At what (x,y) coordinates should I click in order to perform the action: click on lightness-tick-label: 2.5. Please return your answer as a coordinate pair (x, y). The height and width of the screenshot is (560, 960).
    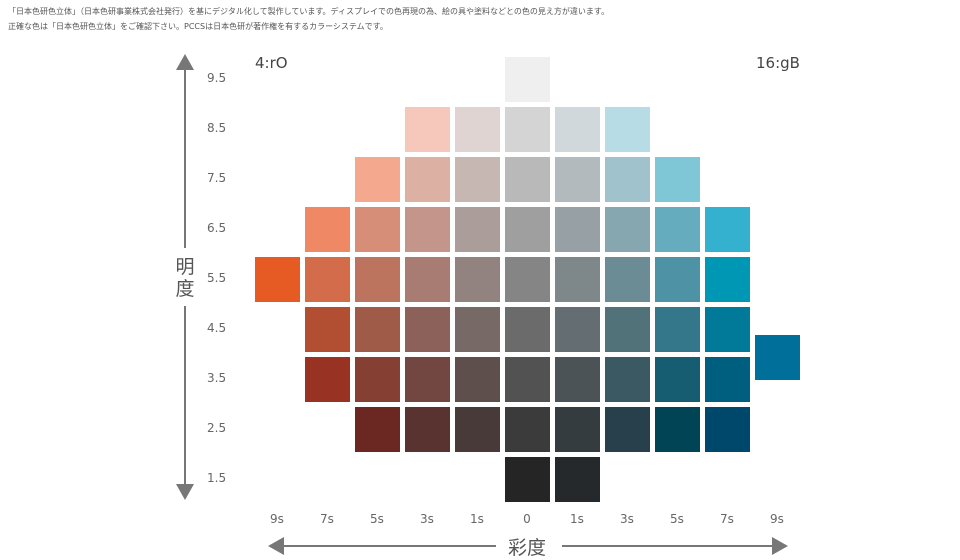
    Looking at the image, I should click on (217, 428).